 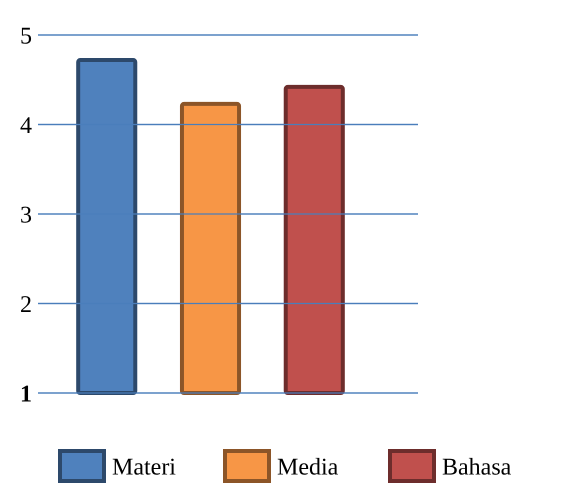 What do you see at coordinates (26, 394) in the screenshot?
I see `y-tick-label: 1` at bounding box center [26, 394].